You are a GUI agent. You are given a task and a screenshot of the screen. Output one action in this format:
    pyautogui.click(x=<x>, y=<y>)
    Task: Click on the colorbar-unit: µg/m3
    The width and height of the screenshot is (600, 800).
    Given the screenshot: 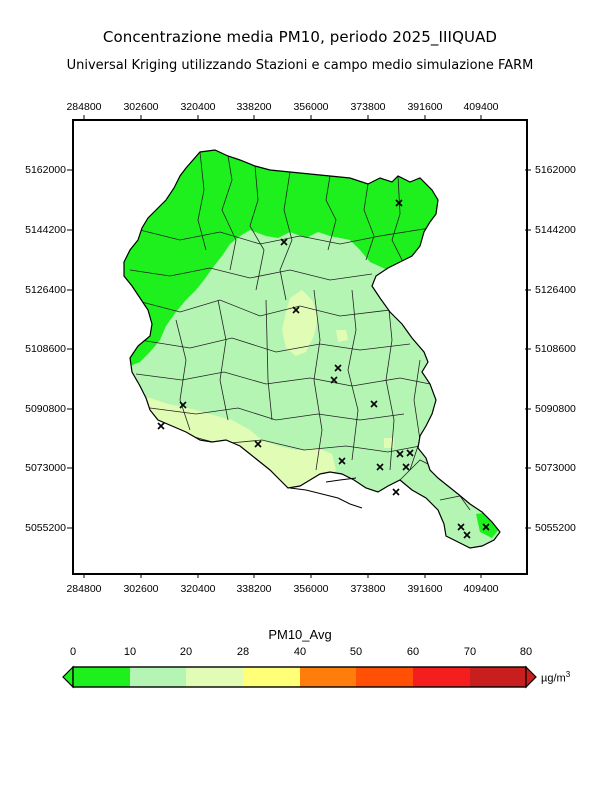 What is the action you would take?
    pyautogui.click(x=555, y=677)
    